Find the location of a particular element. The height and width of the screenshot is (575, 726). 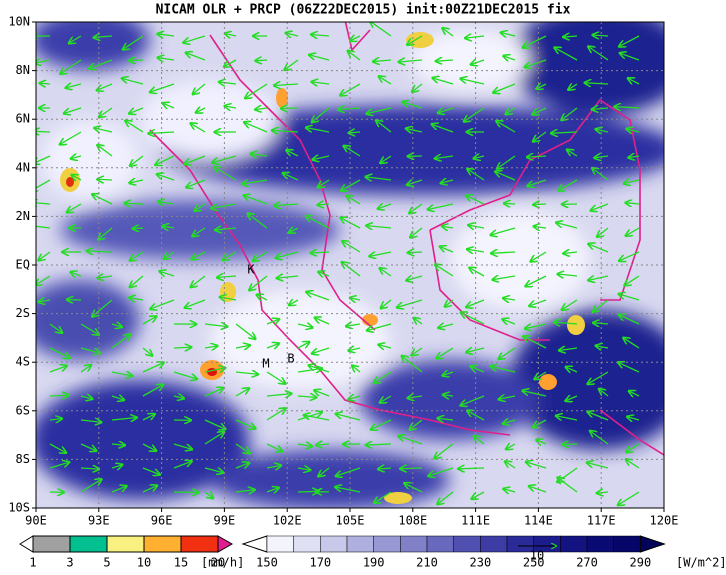

lat-label: 2N is located at coordinates (23, 216).